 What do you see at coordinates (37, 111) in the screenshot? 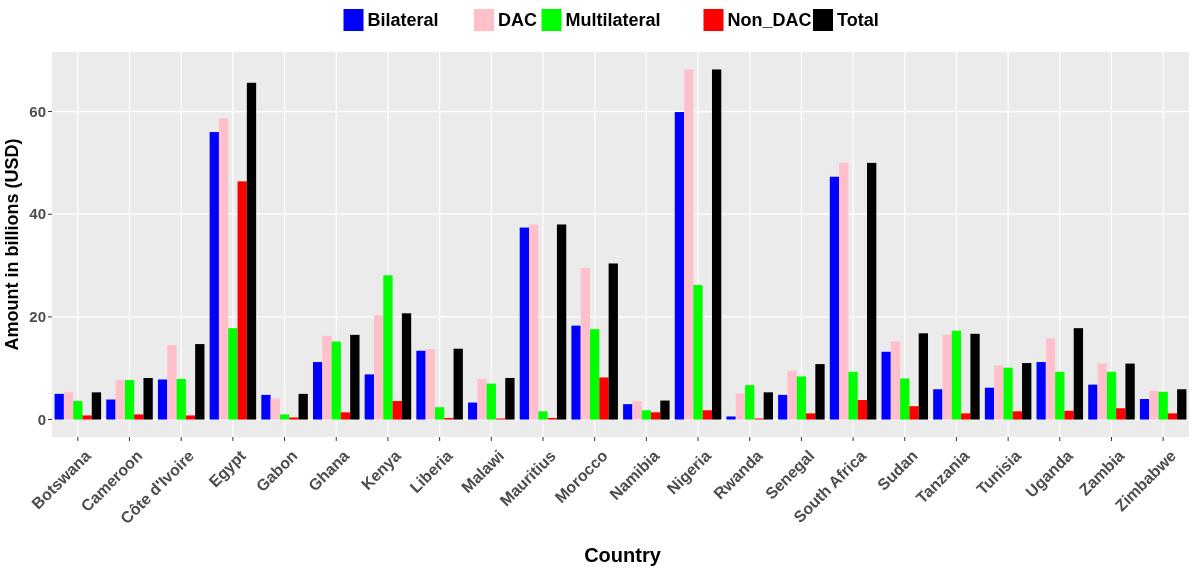
I see `y-tick-label: 60` at bounding box center [37, 111].